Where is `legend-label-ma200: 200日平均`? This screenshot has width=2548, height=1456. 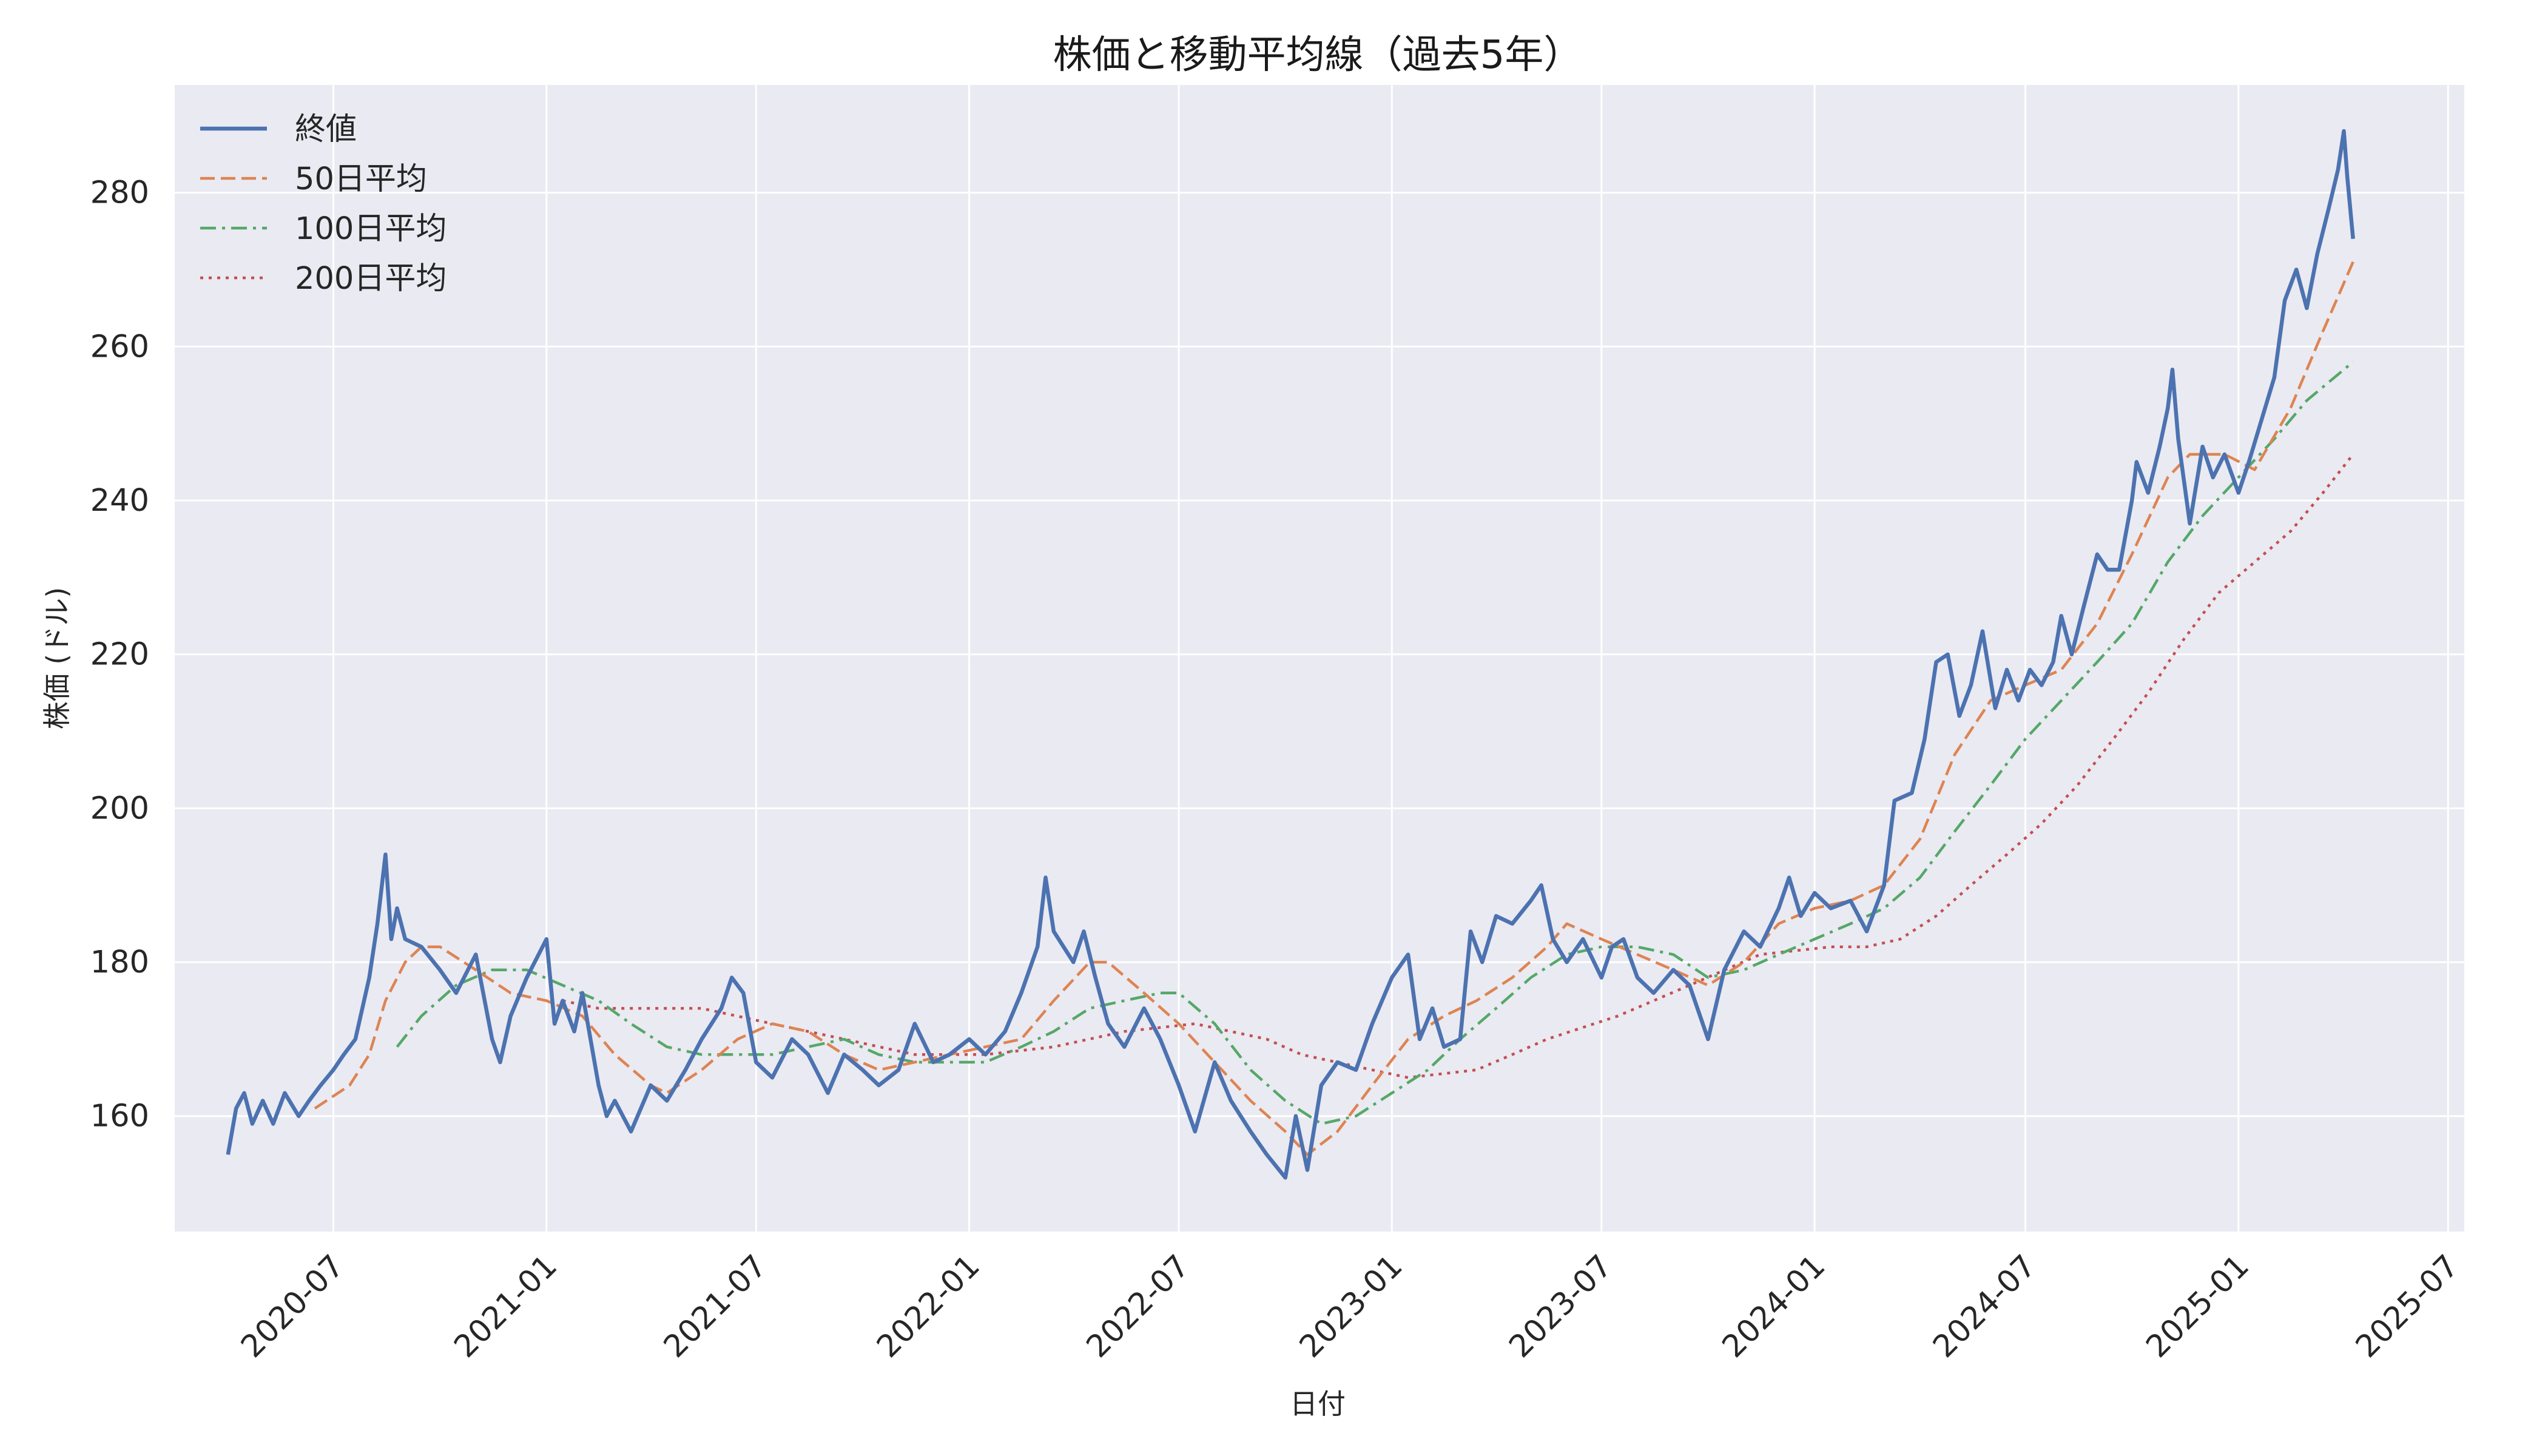 legend-label-ma200: 200日平均 is located at coordinates (371, 279).